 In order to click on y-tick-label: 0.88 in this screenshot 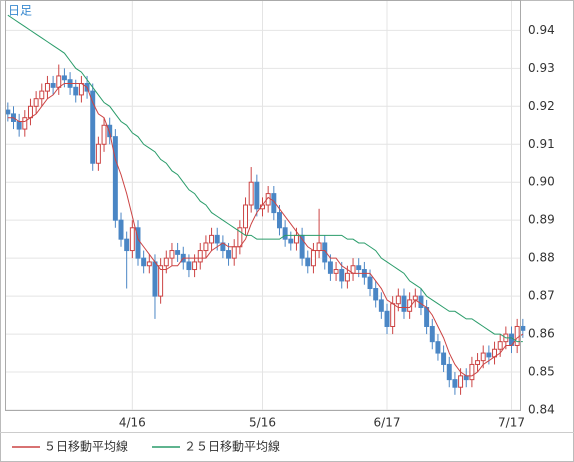, I will do `click(541, 258)`.